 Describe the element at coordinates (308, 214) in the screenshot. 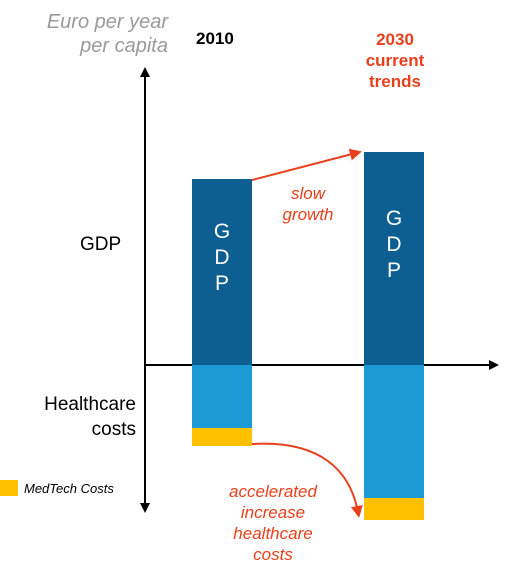

I see `slow-growth-line2: growth` at that location.